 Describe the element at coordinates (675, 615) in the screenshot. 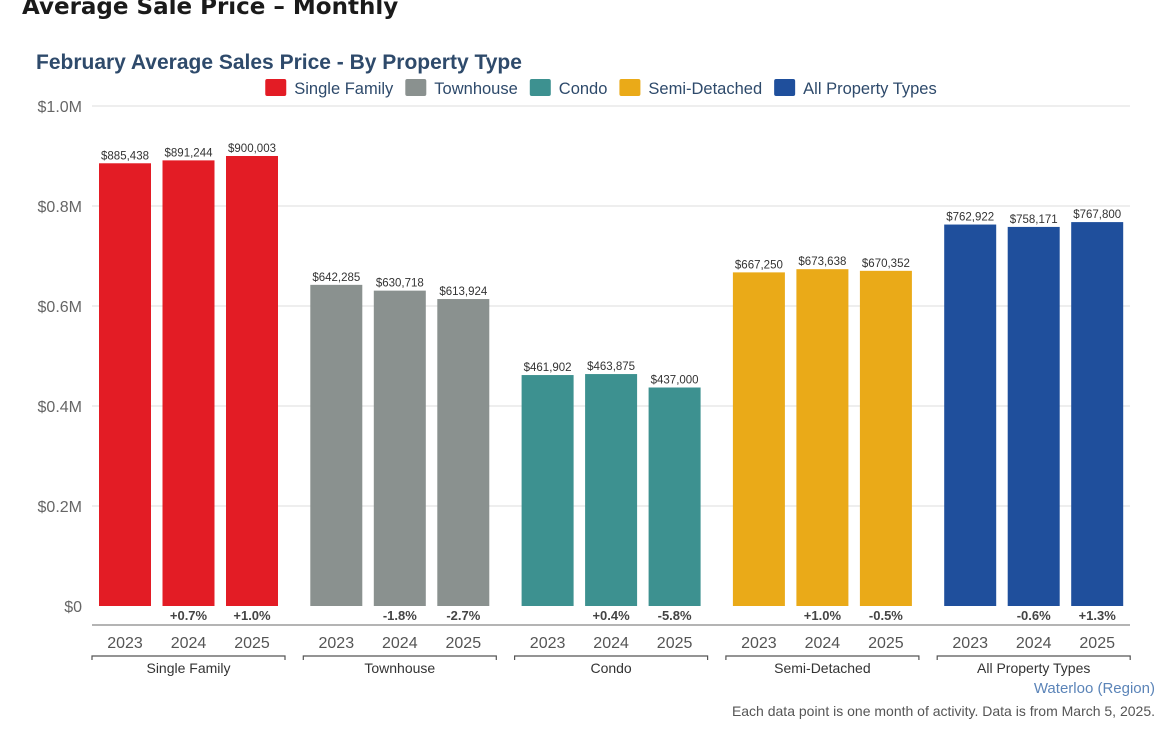

I see `change-label: -5.8%` at that location.